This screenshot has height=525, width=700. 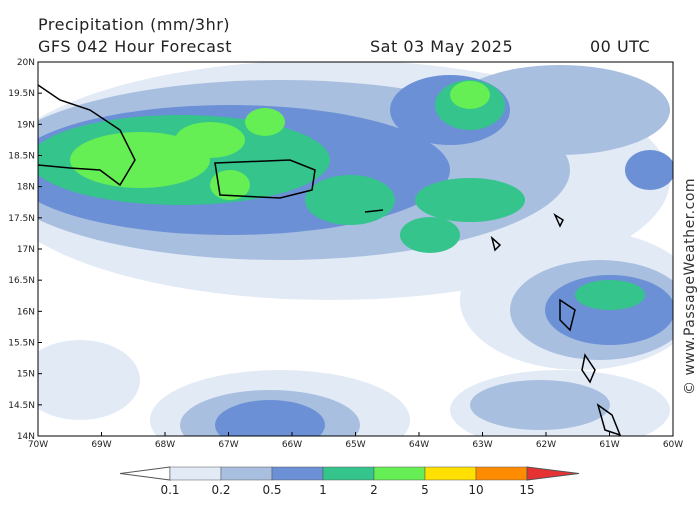 I want to click on legend-arrow-low, so click(x=145, y=473).